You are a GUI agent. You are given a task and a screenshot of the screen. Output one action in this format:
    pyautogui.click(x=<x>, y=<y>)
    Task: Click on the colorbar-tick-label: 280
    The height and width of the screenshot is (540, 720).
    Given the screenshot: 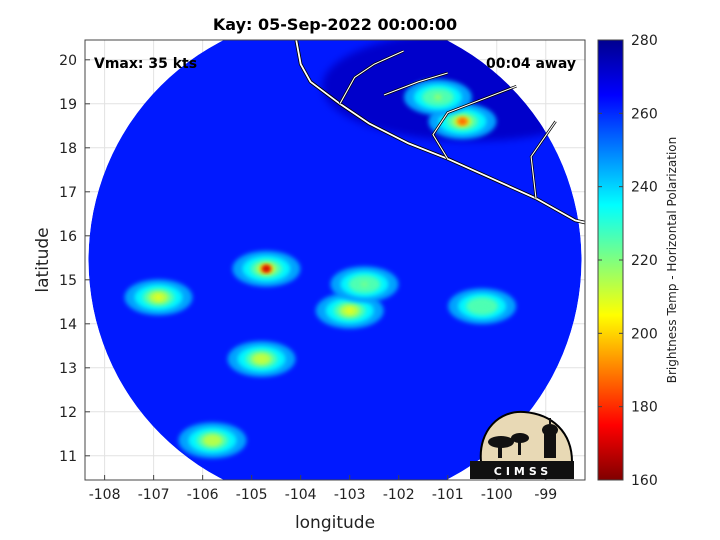 What is the action you would take?
    pyautogui.click(x=644, y=41)
    